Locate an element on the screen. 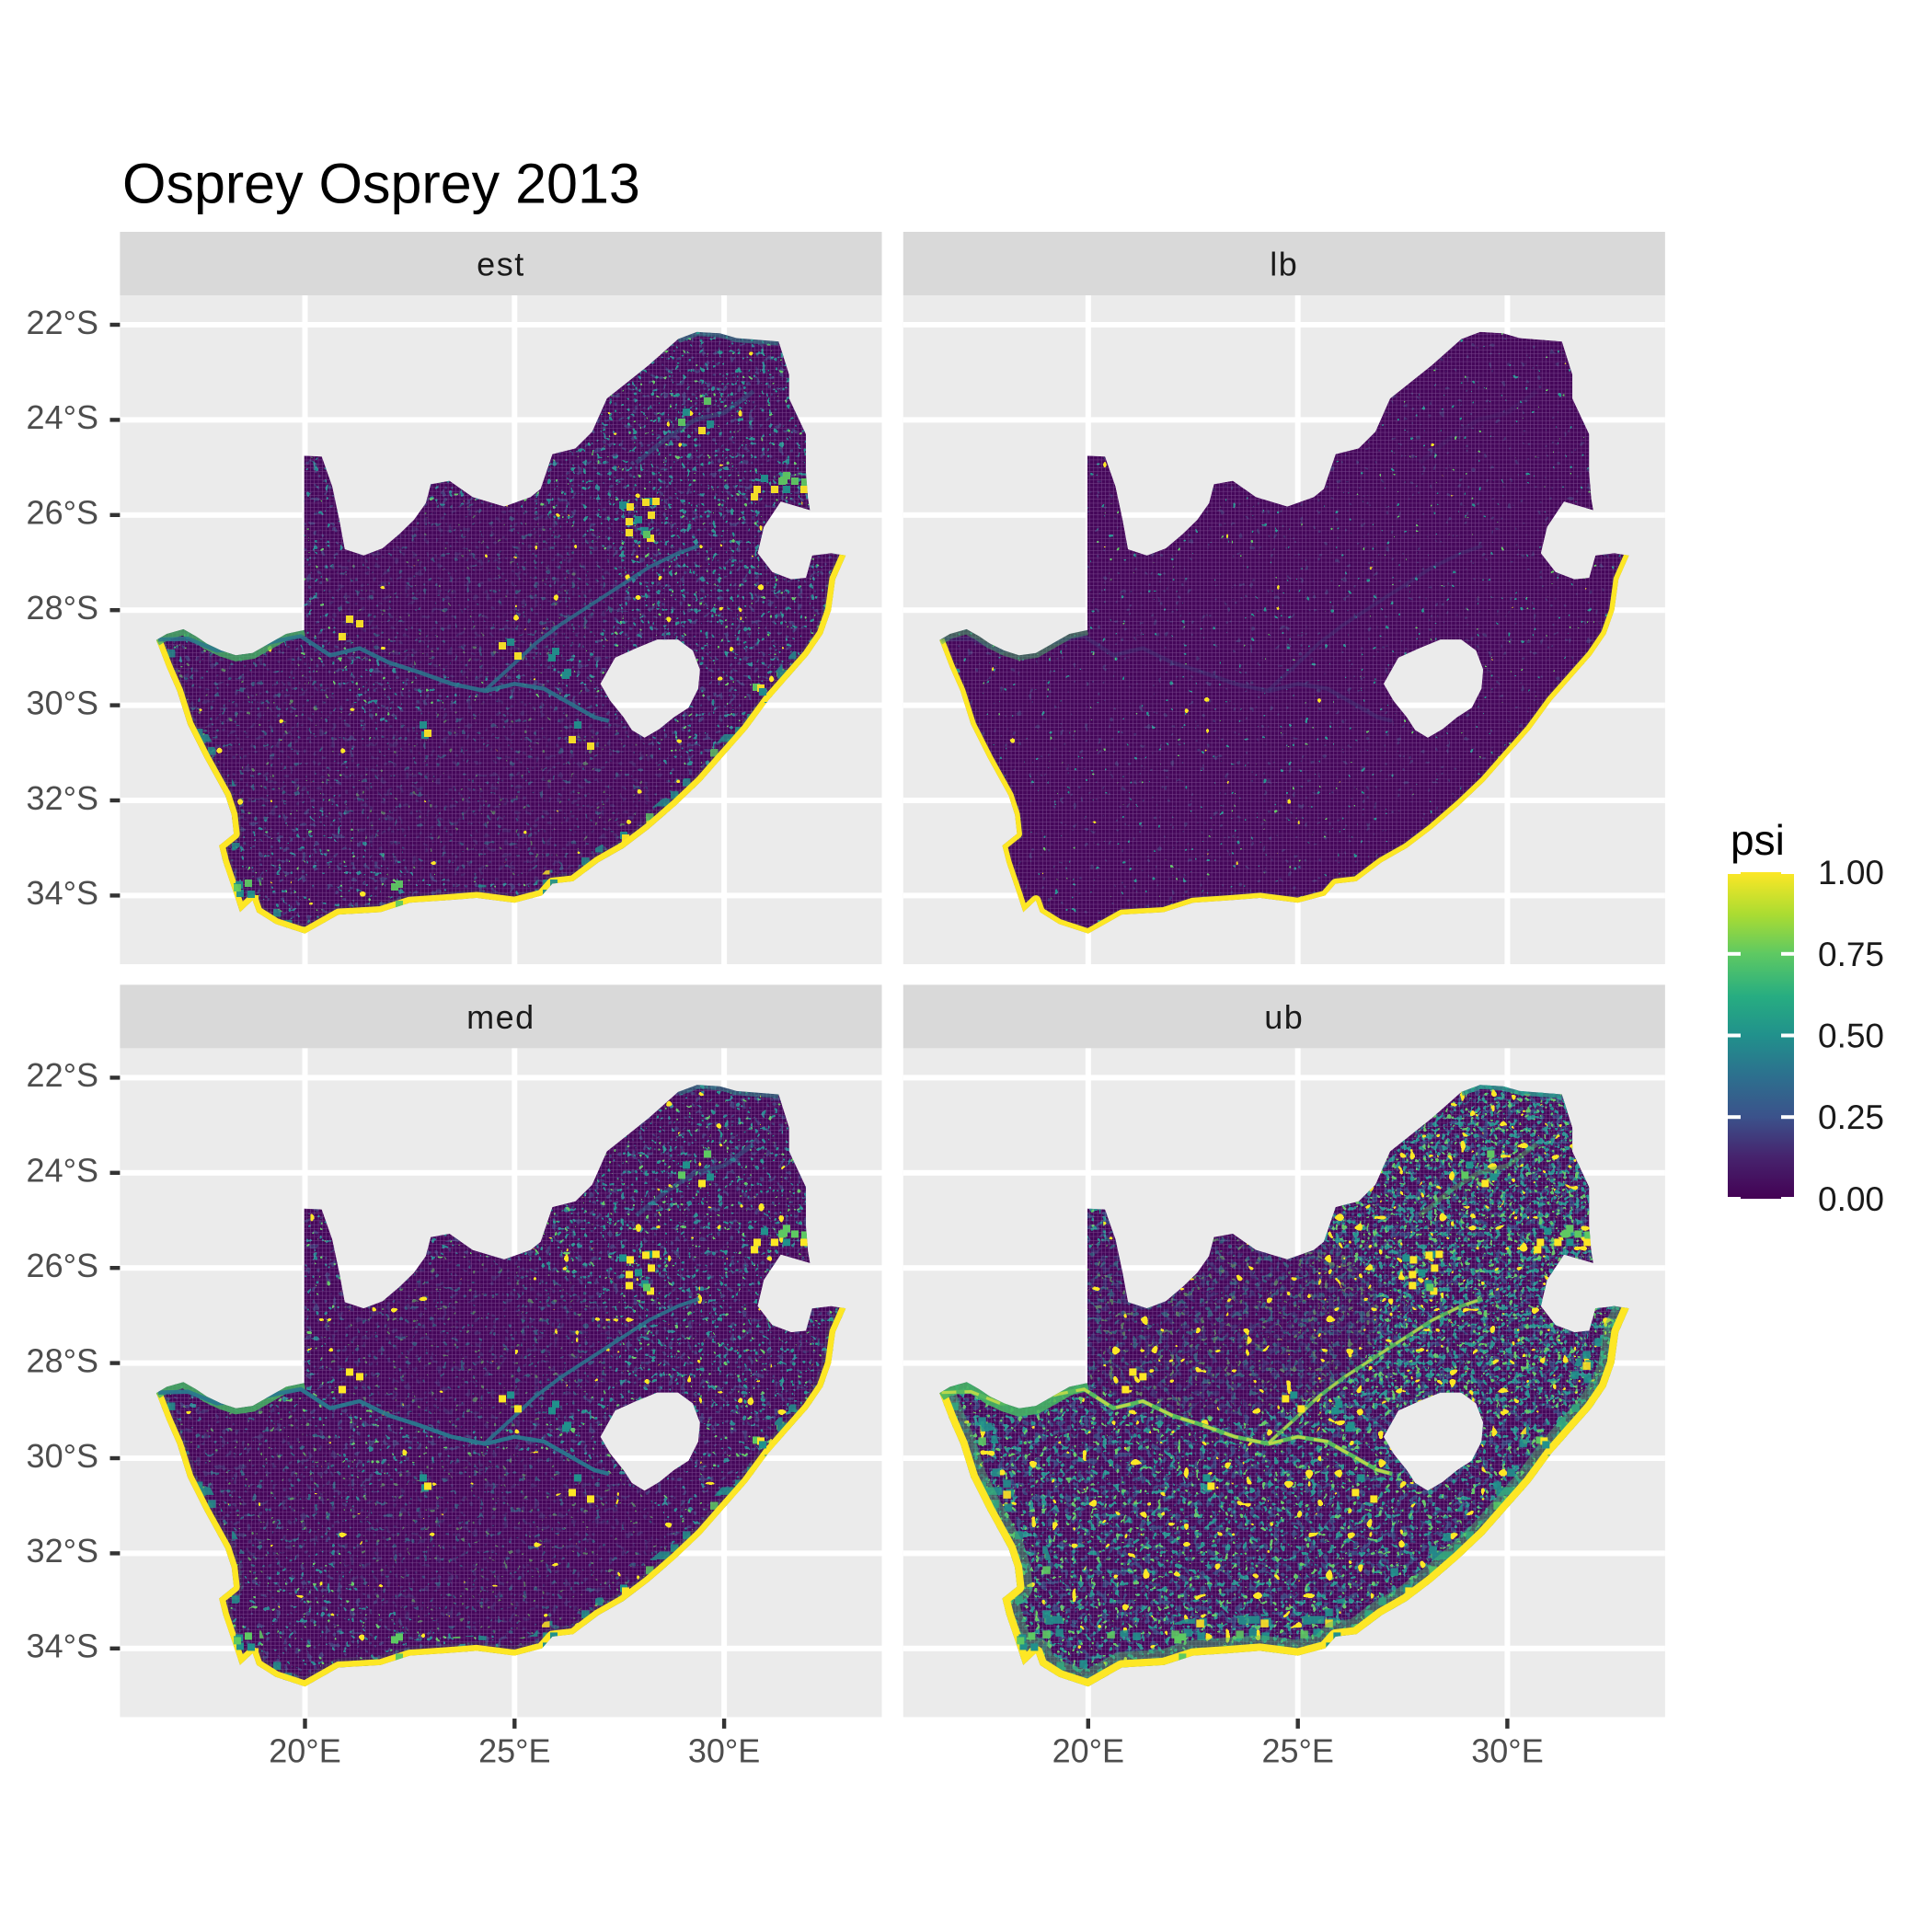 Image resolution: width=1932 pixels, height=1932 pixels. svg-text: med is located at coordinates (500, 1017).